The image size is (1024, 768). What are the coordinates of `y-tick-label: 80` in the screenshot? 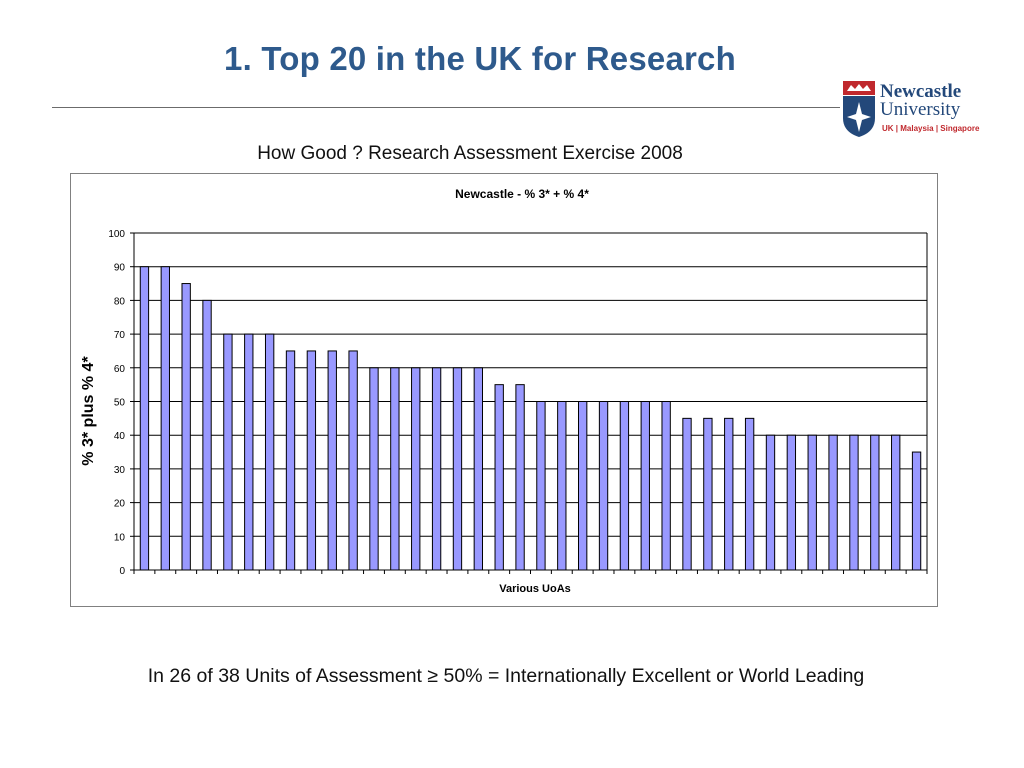 It's located at (120, 301).